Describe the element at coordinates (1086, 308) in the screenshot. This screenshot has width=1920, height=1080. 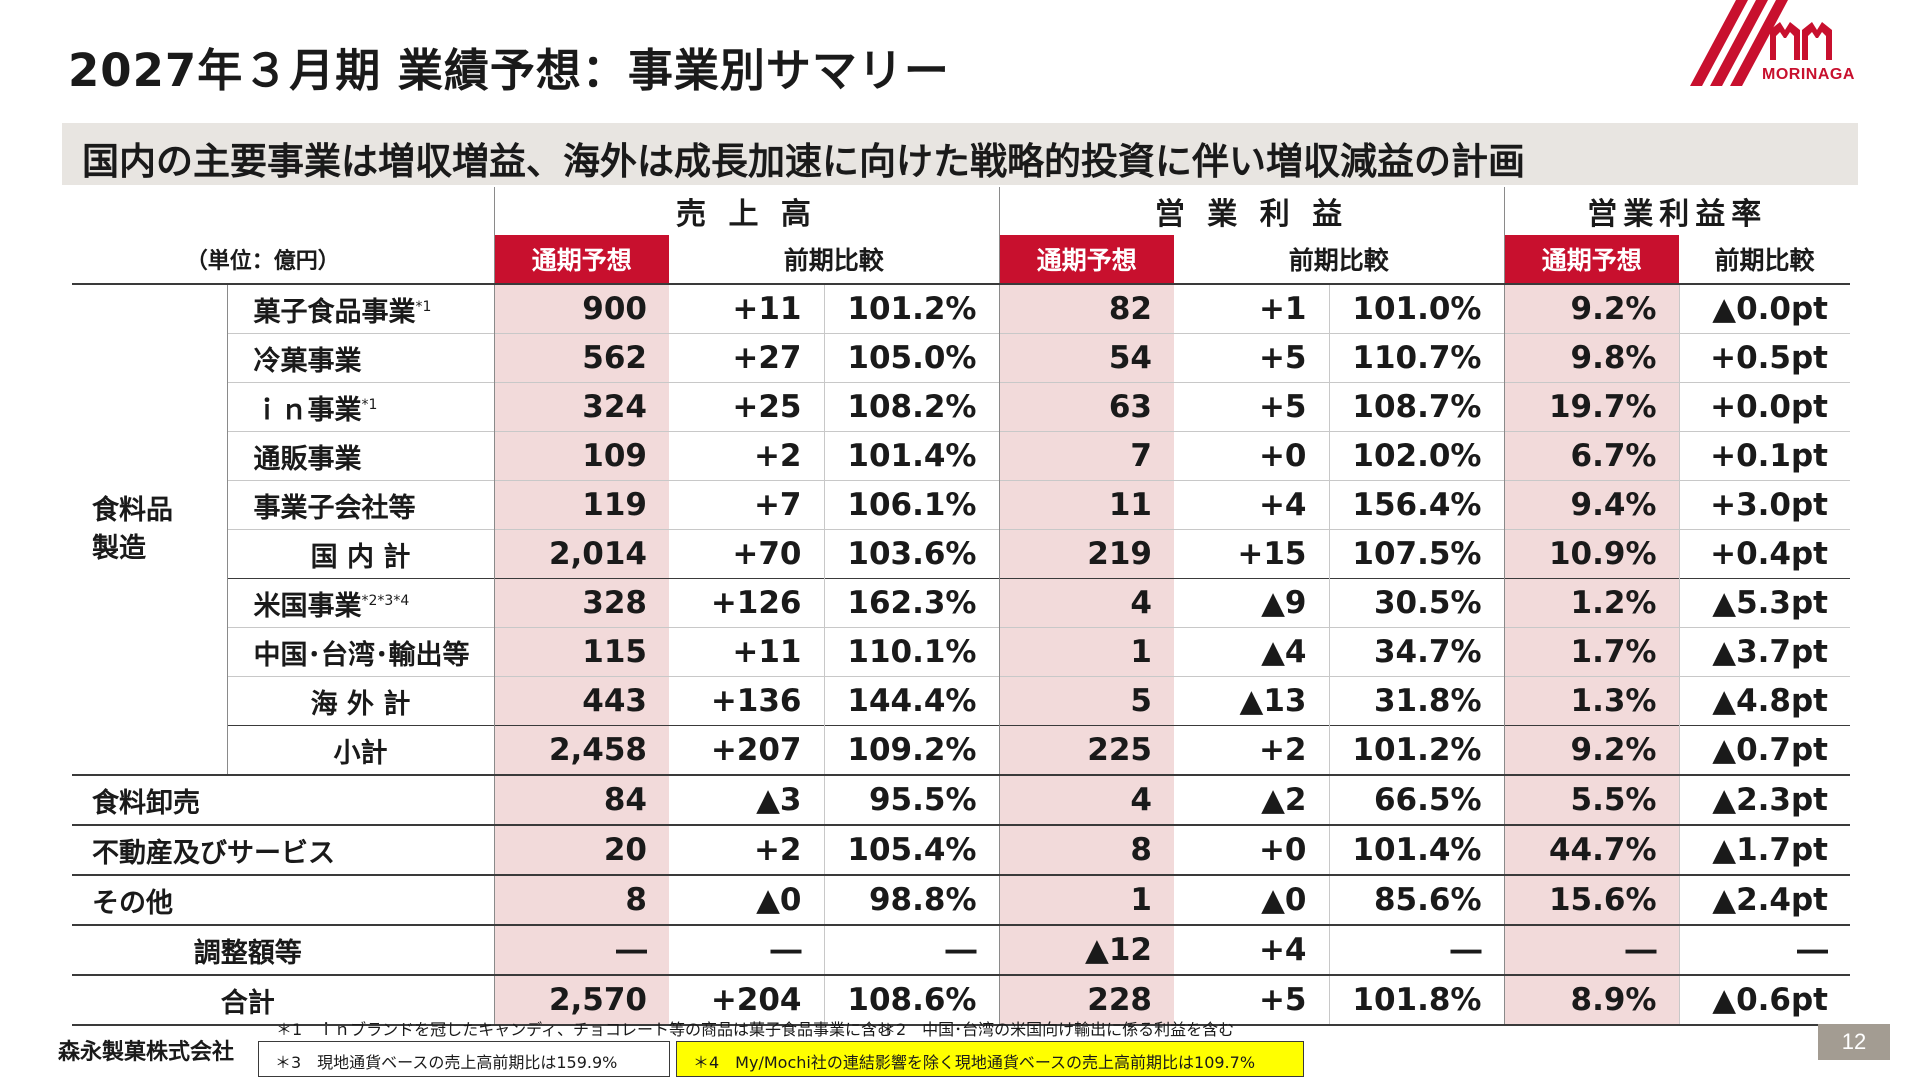
I see `table-cell: 82` at that location.